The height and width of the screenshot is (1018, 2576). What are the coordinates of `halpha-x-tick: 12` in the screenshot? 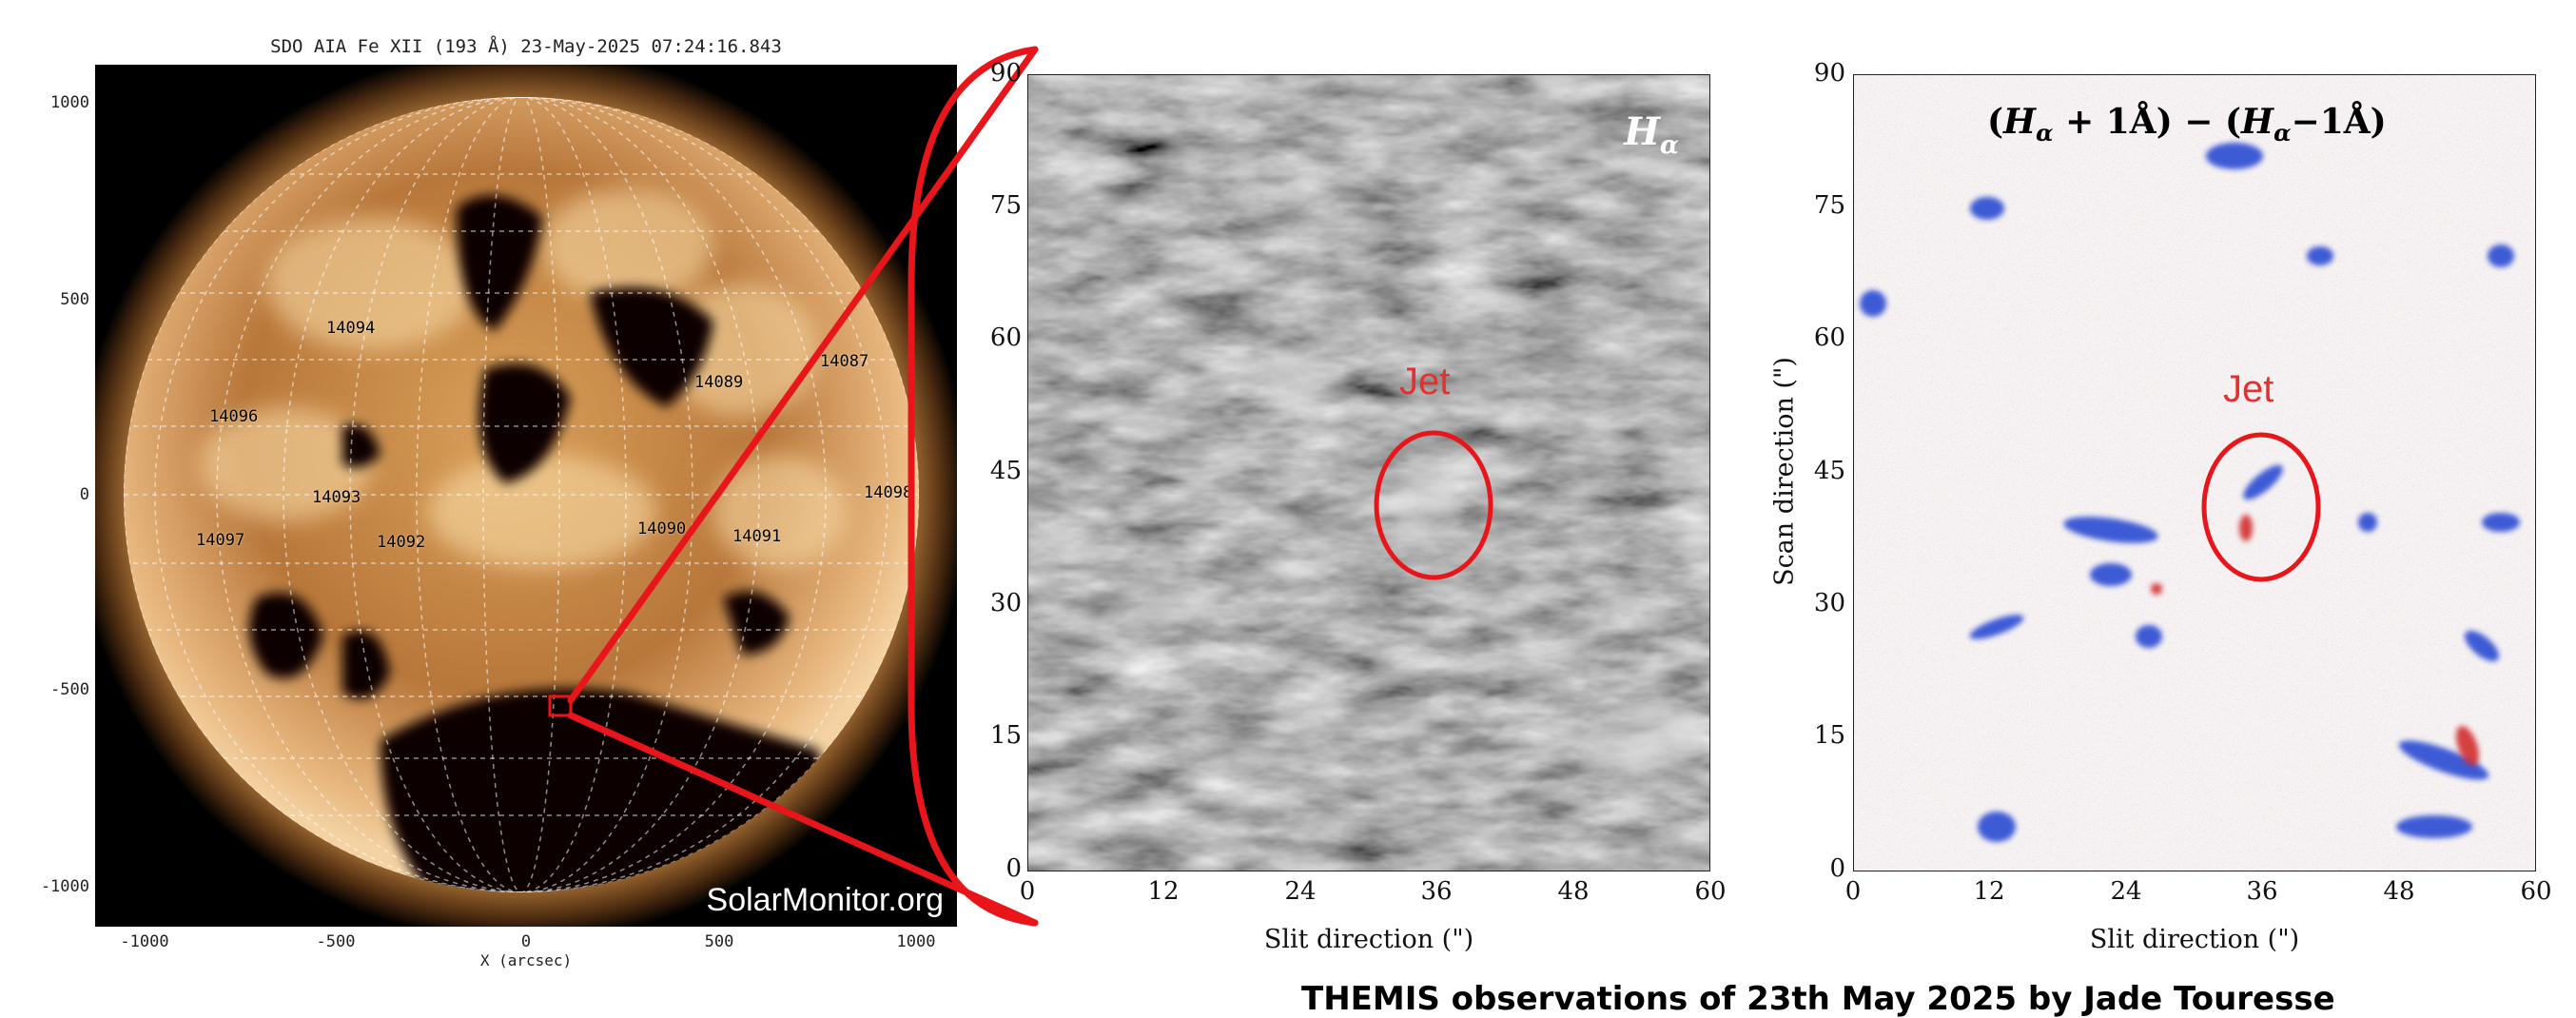 It's located at (1164, 892).